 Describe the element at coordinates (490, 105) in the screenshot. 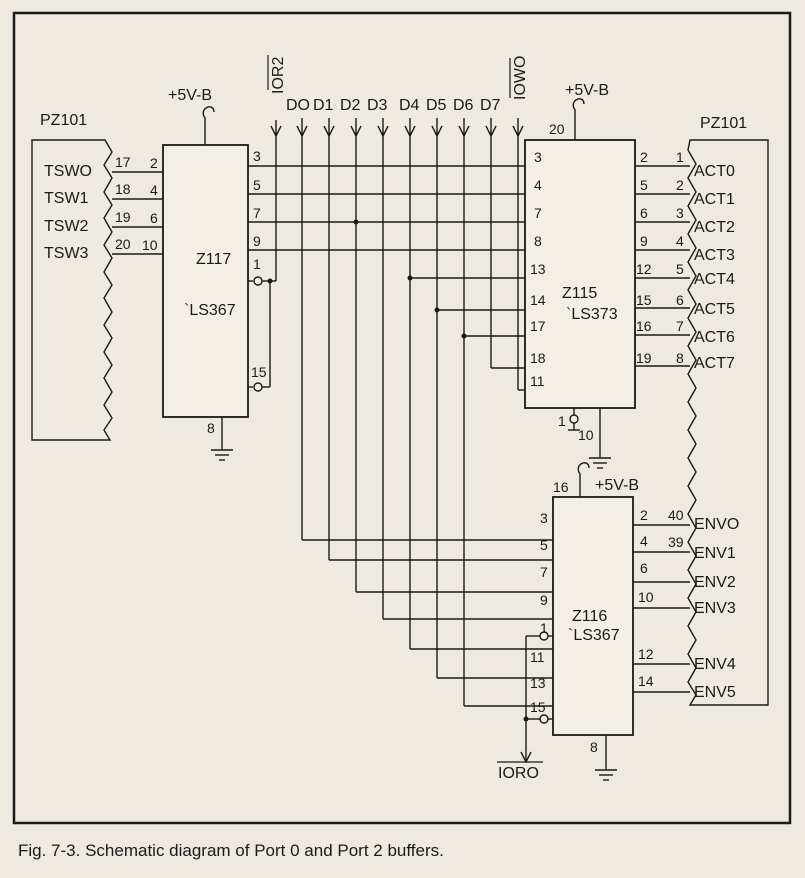

I see `data-line-label: D7` at that location.